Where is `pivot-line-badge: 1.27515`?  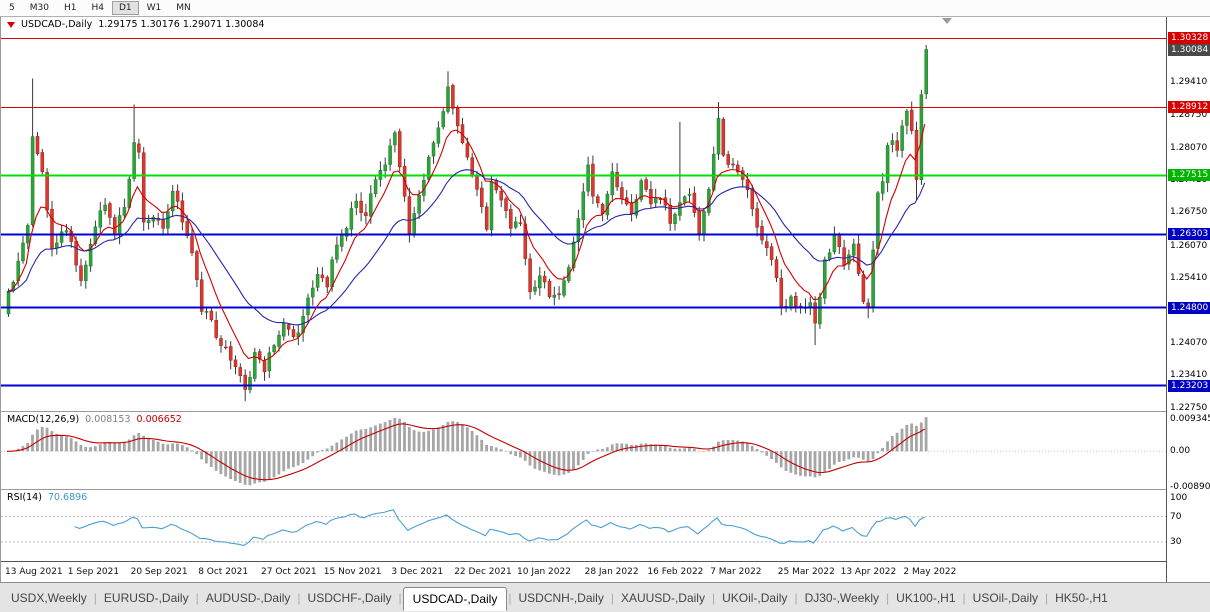
pivot-line-badge: 1.27515 is located at coordinates (1189, 174).